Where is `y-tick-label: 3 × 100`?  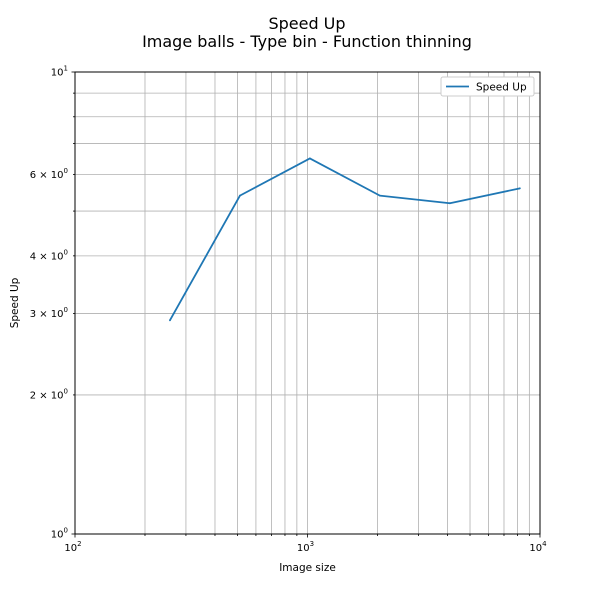
y-tick-label: 3 × 100 is located at coordinates (49, 313).